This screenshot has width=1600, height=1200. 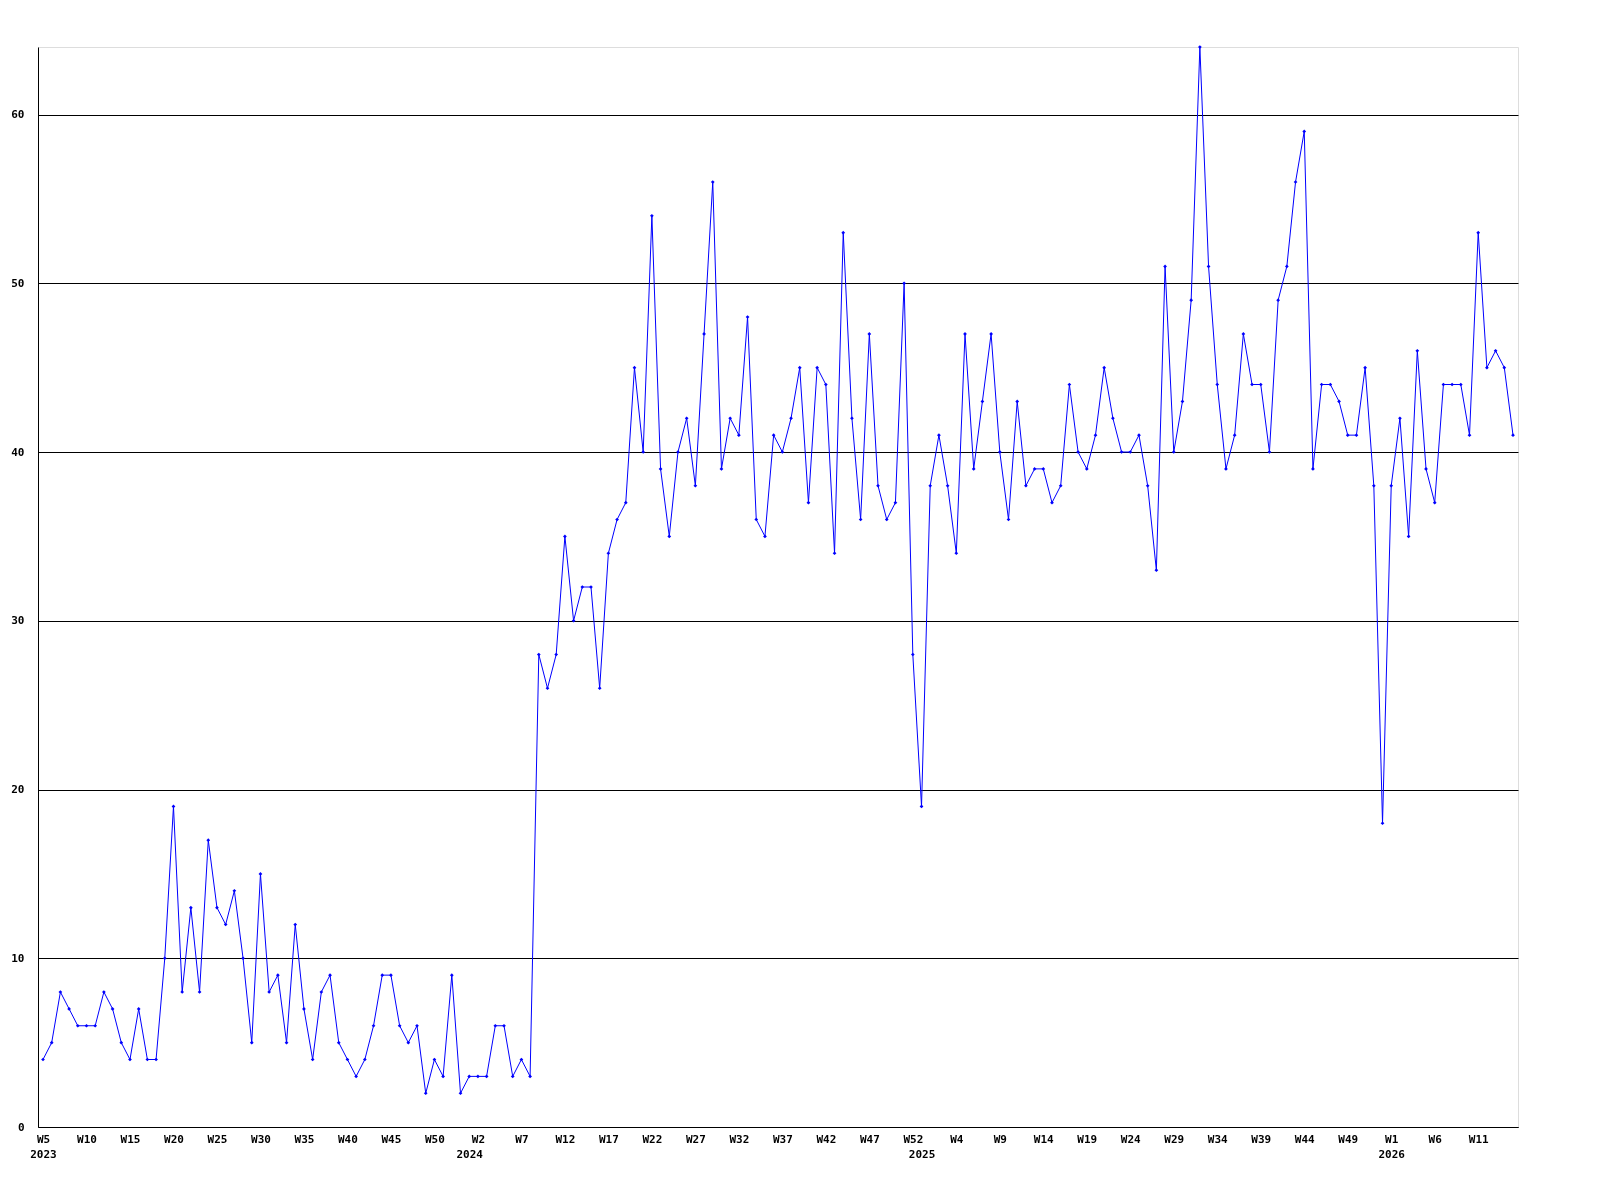 I want to click on x-tick-label: W5 2023, so click(x=43, y=1146).